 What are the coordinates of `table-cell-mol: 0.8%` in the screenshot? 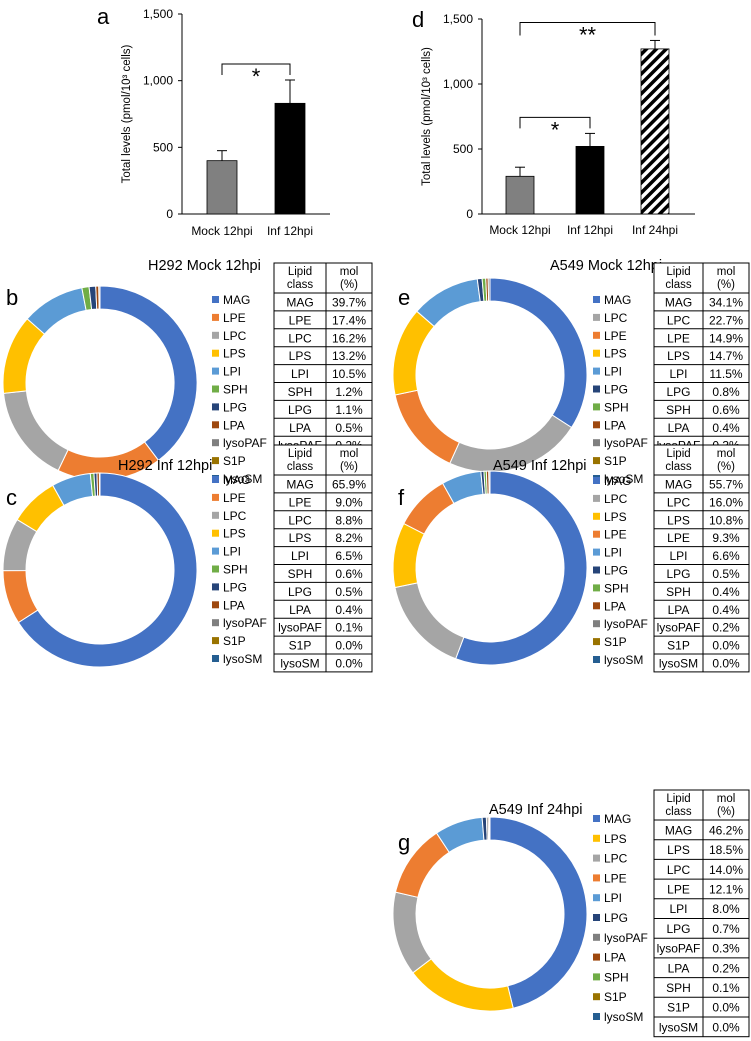 It's located at (726, 392).